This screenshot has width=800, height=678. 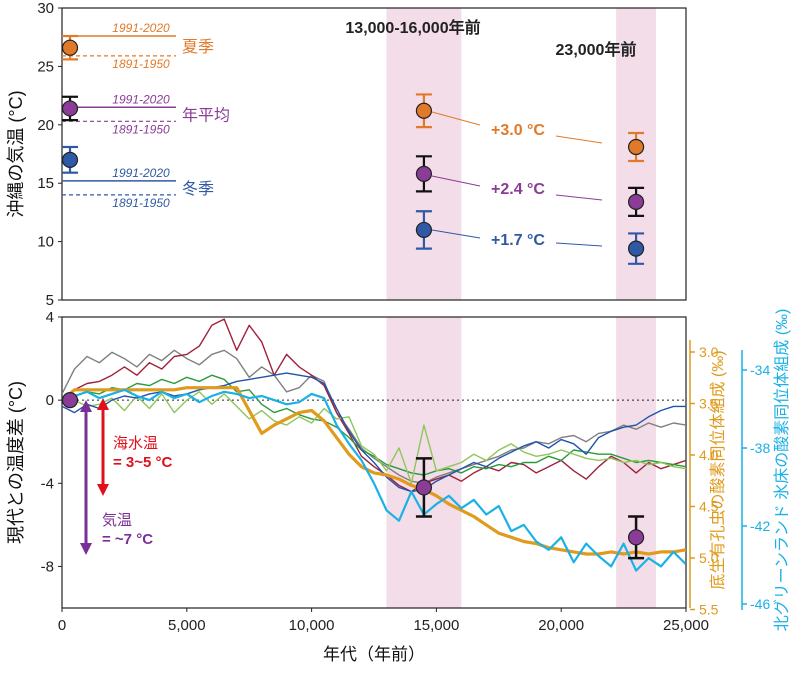 What do you see at coordinates (518, 130) in the screenshot?
I see `warming-annotation: +3.0 °C` at bounding box center [518, 130].